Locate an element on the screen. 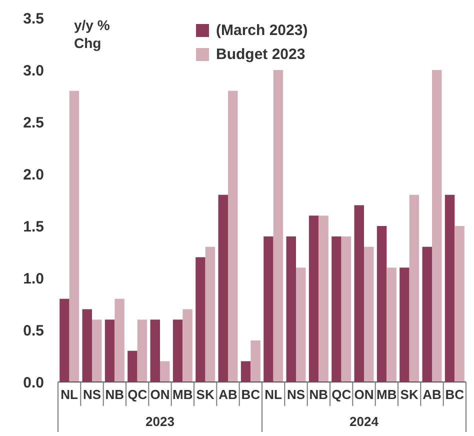 The height and width of the screenshot is (436, 474). y-tick-label: 3.5 is located at coordinates (33, 19).